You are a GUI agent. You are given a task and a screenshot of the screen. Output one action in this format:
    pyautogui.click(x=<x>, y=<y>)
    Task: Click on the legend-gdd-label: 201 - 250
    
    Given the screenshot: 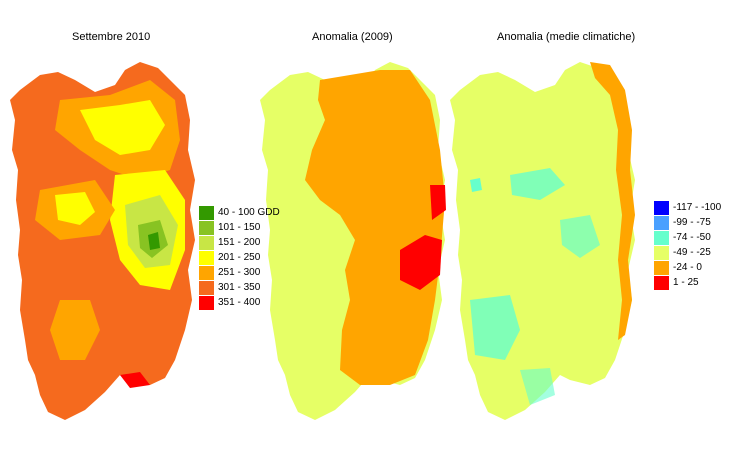 What is the action you would take?
    pyautogui.click(x=239, y=257)
    